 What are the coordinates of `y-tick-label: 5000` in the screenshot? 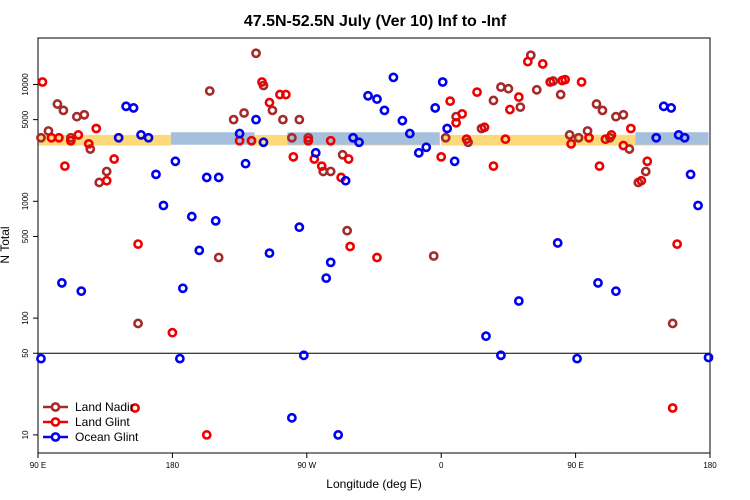 It's located at (25, 119).